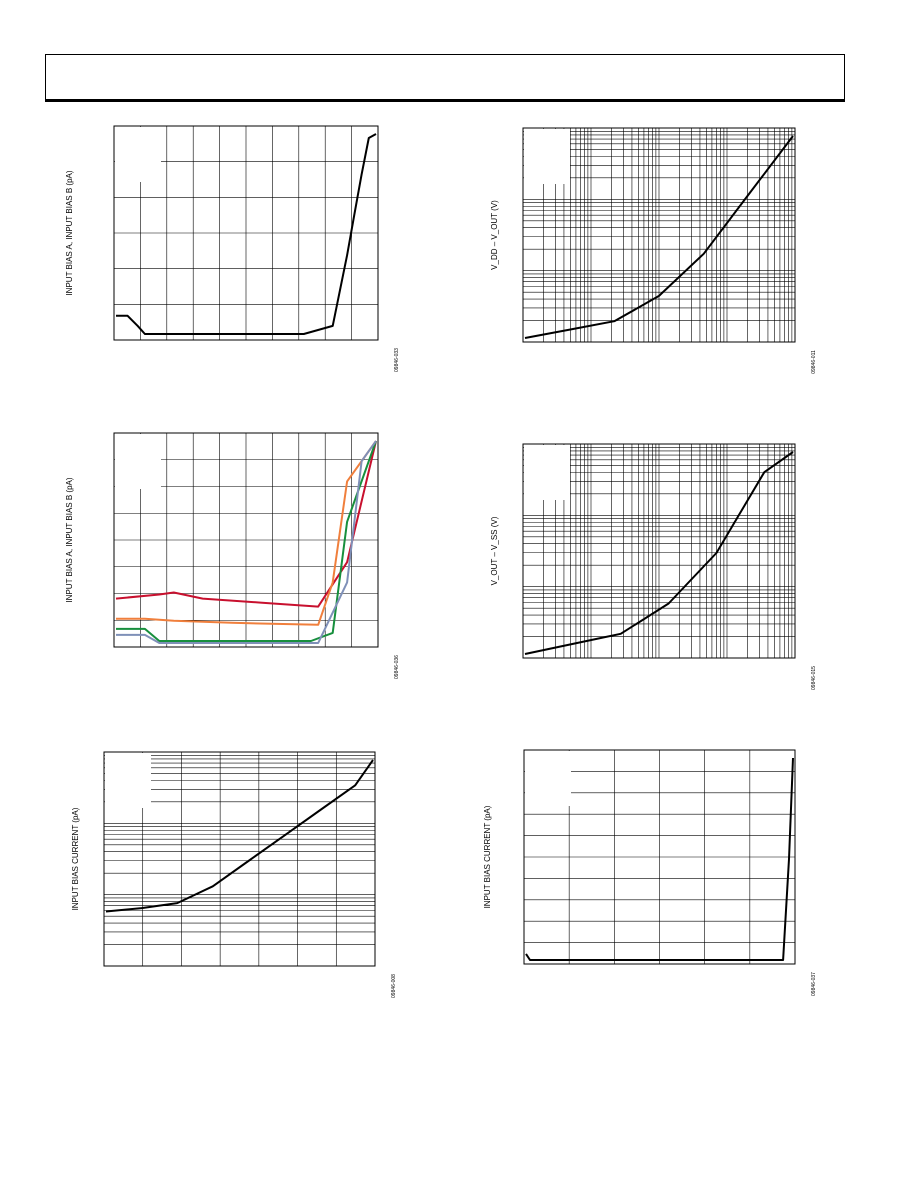 The height and width of the screenshot is (1188, 918). I want to click on page-header-box, so click(445, 78).